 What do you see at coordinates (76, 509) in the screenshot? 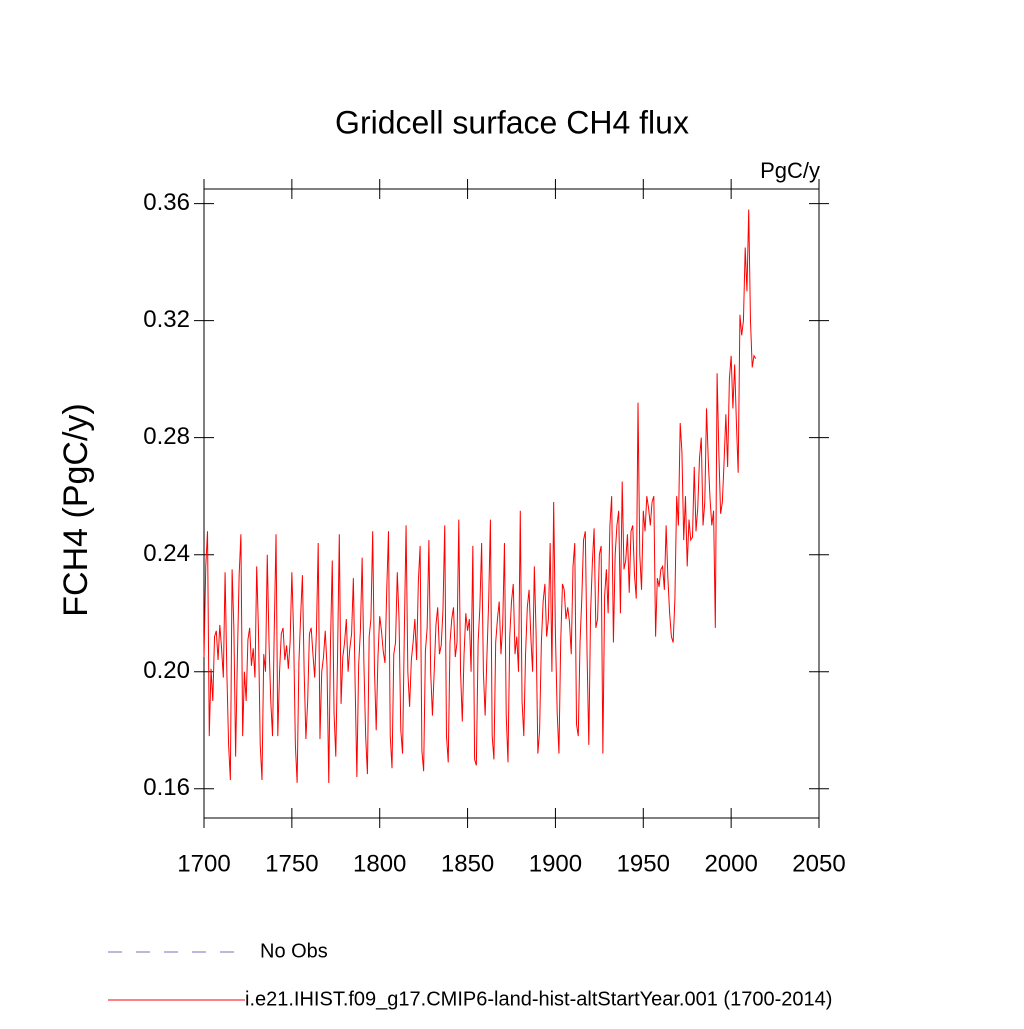
I see `y-axis-label: FCH4 (PgC/y)` at bounding box center [76, 509].